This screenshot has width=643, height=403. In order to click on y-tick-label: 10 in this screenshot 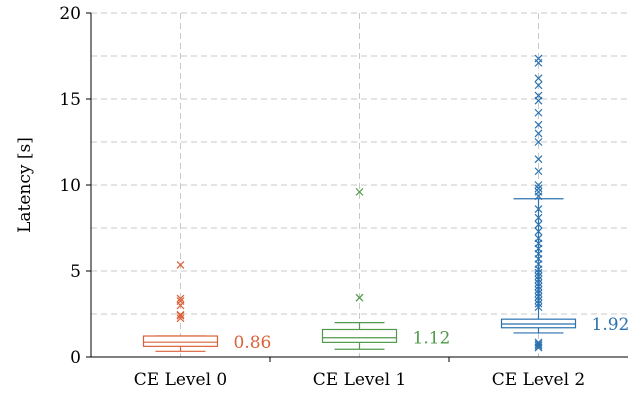, I will do `click(70, 186)`.